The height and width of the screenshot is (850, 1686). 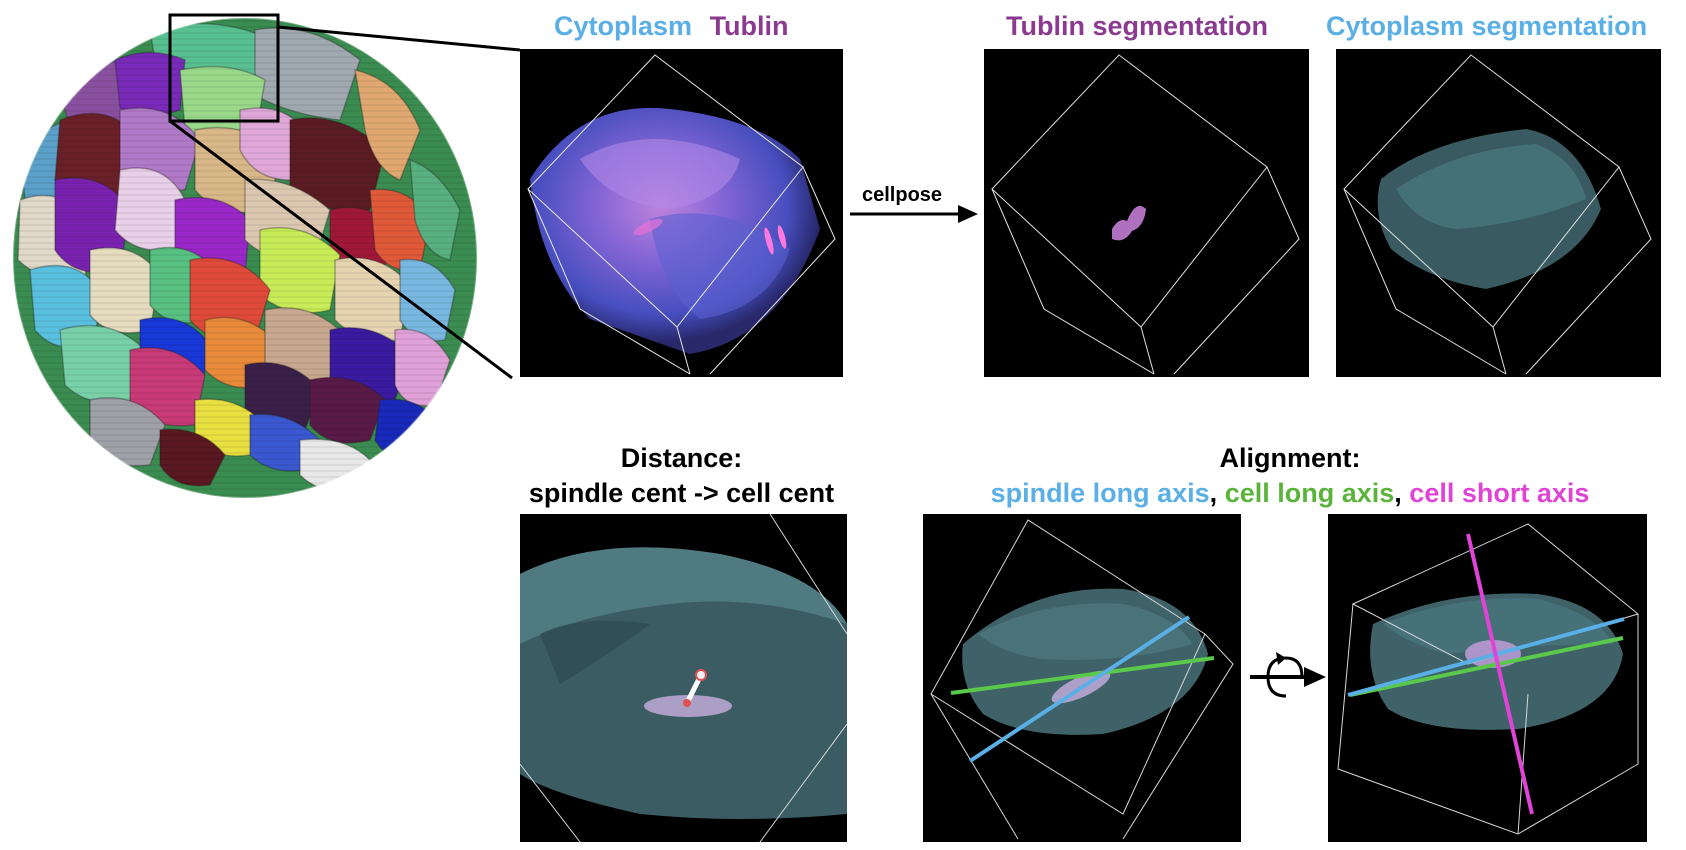 I want to click on distance-subtitle: spindle cent -> cell cent, so click(x=681, y=493).